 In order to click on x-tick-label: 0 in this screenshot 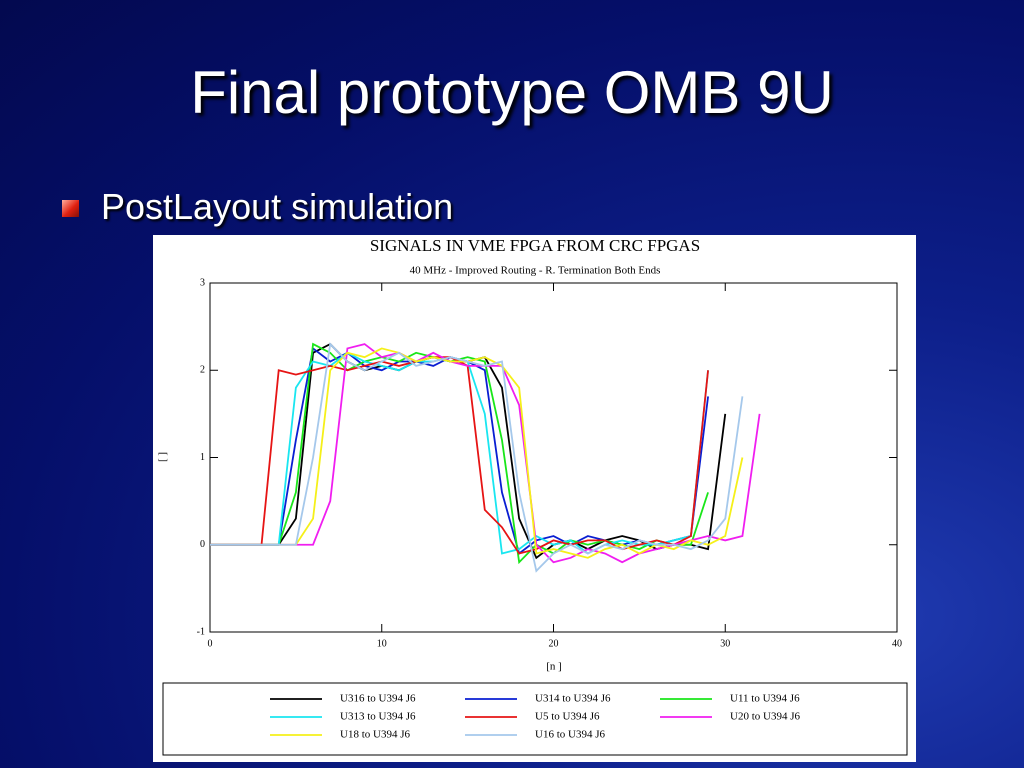, I will do `click(210, 643)`.